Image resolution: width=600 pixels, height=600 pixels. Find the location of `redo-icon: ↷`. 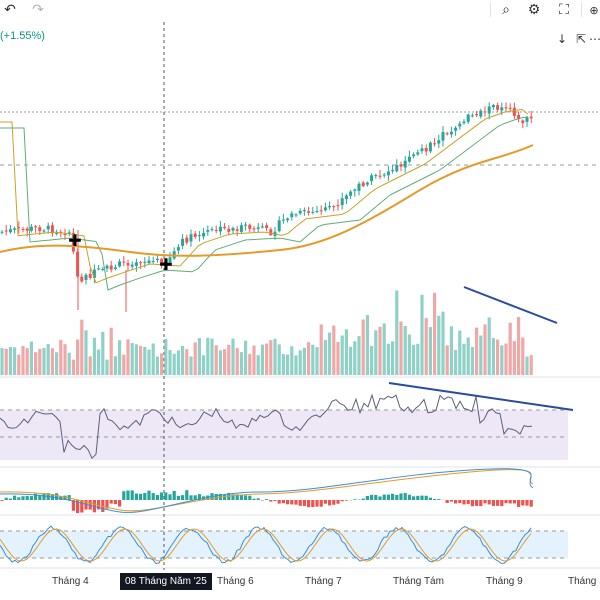

redo-icon: ↷ is located at coordinates (38, 10).